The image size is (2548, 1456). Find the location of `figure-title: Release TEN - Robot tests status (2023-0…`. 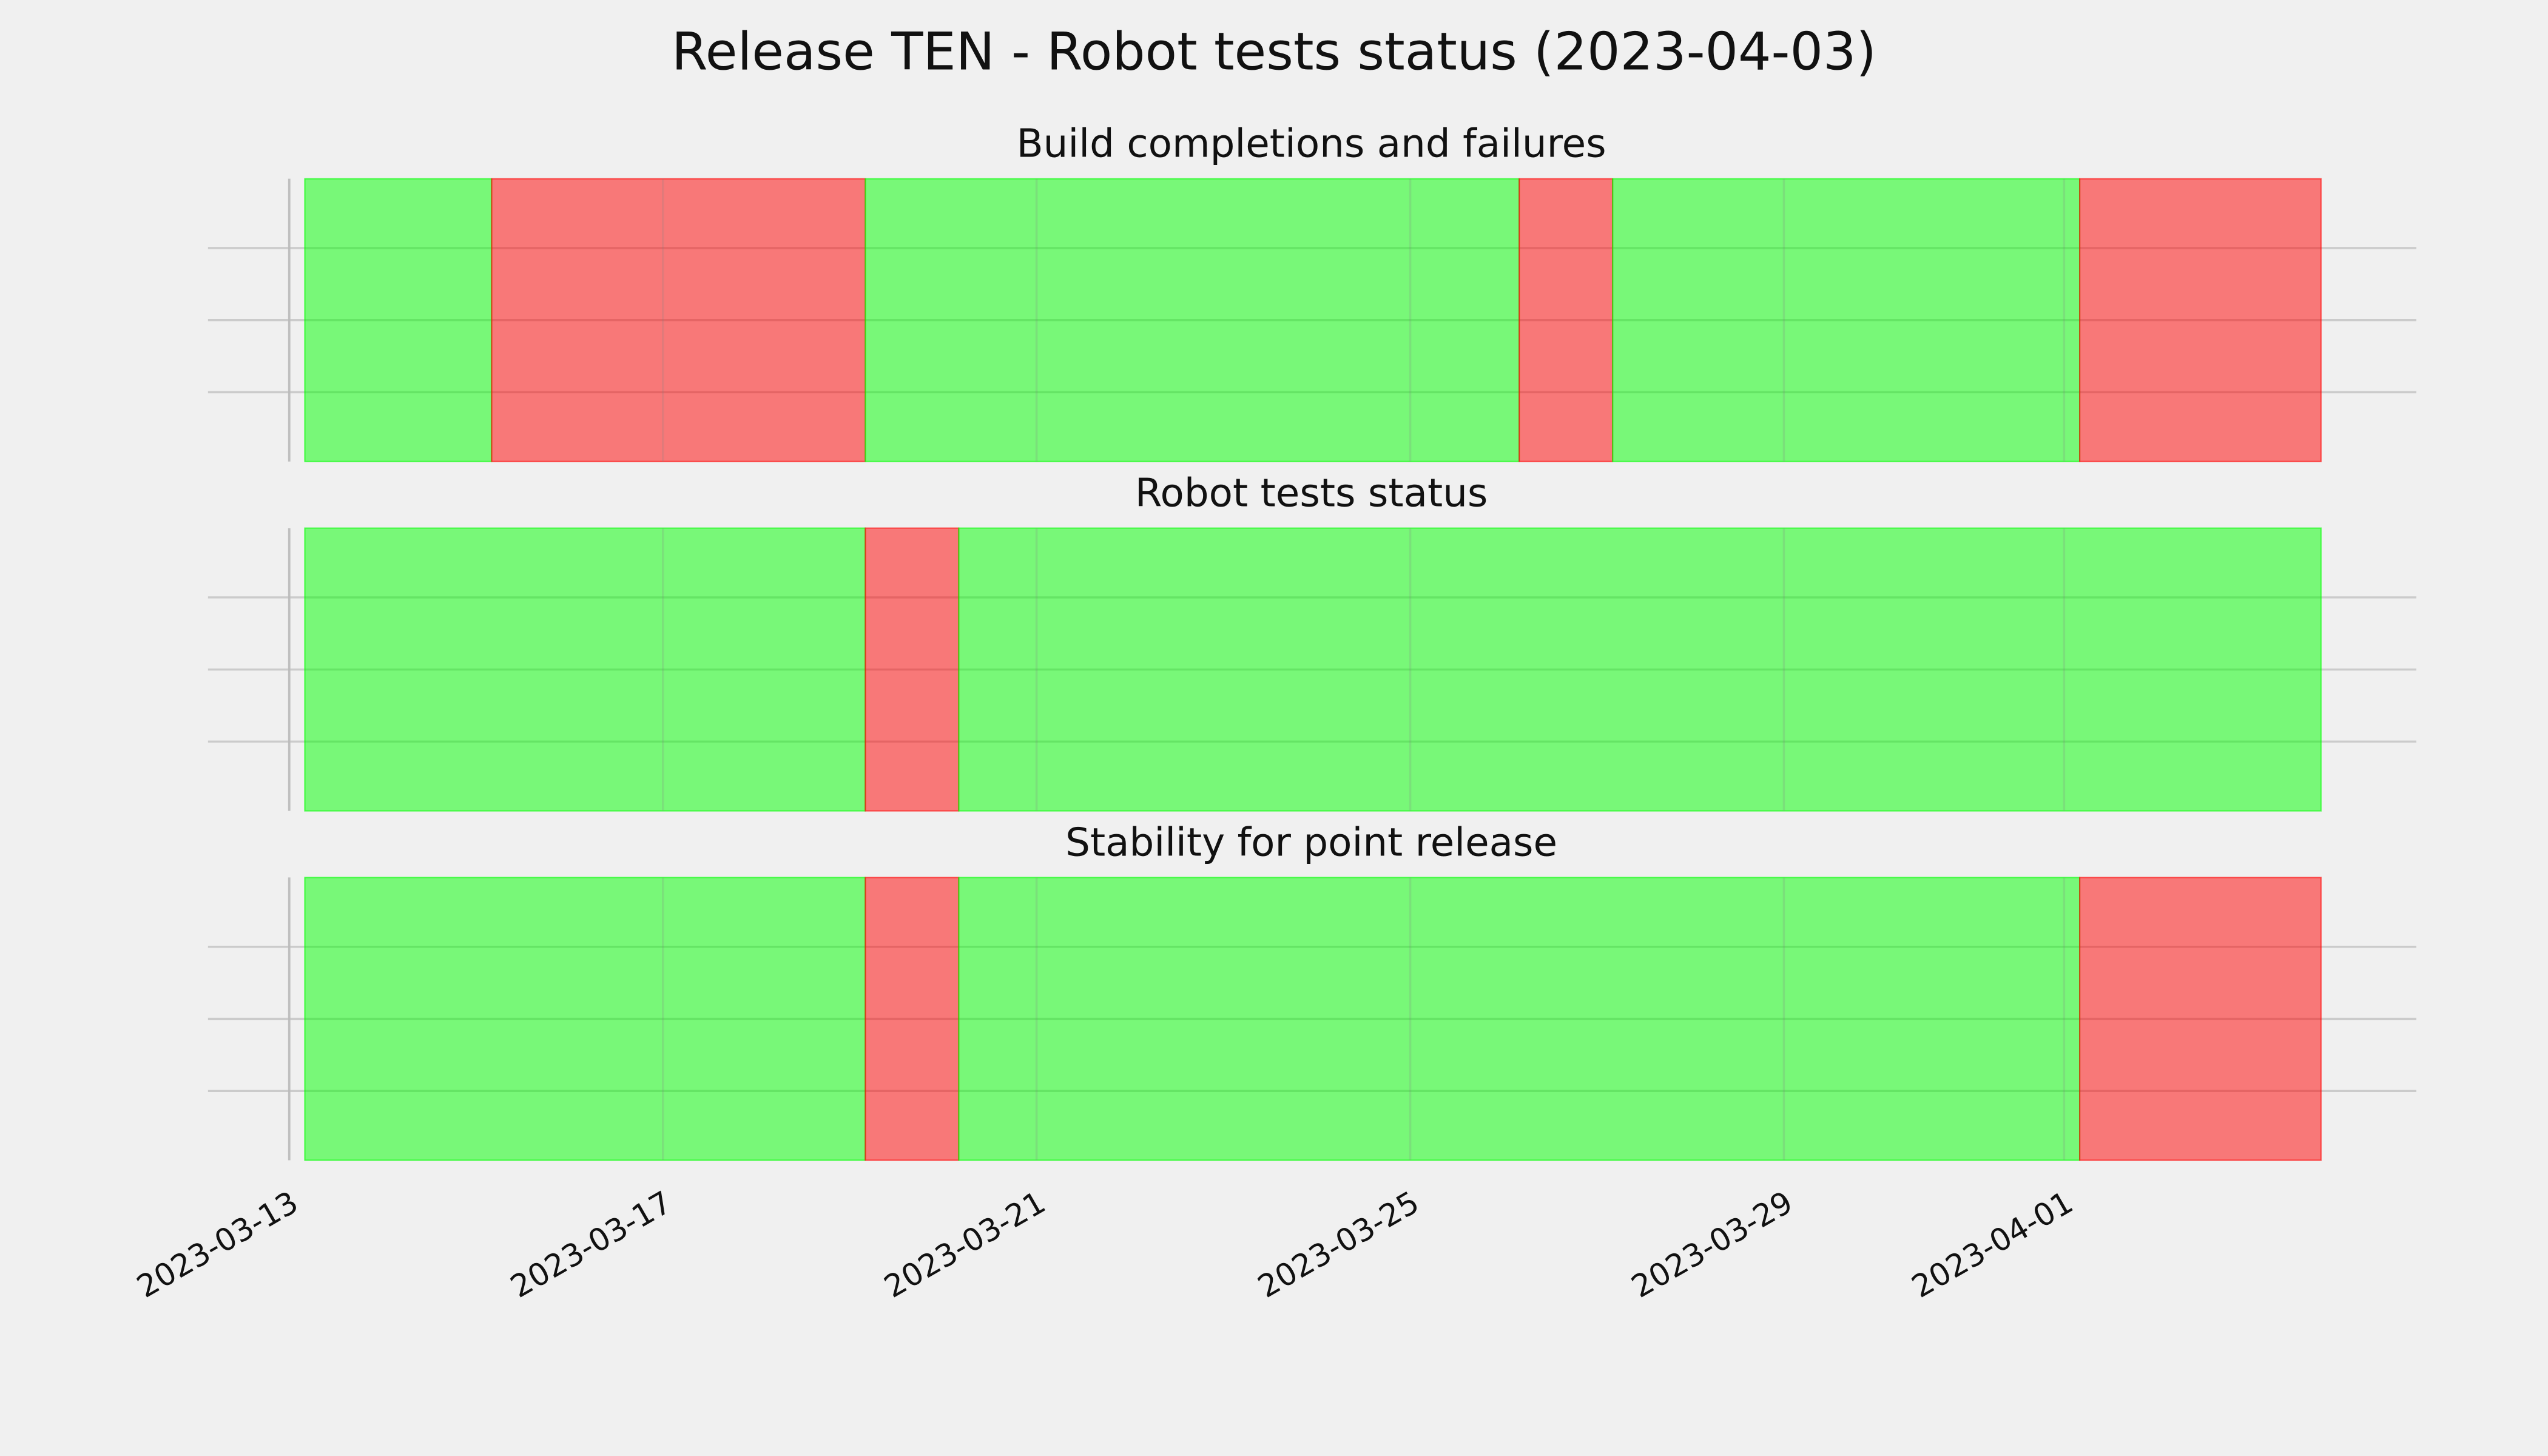

figure-title: Release TEN - Robot tests status (2023-0… is located at coordinates (1274, 52).